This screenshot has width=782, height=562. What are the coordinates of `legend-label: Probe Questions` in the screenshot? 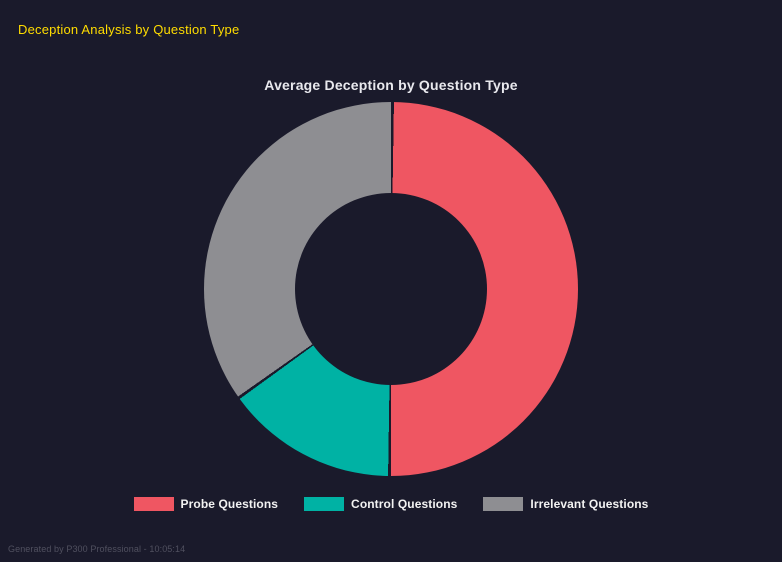 It's located at (229, 504).